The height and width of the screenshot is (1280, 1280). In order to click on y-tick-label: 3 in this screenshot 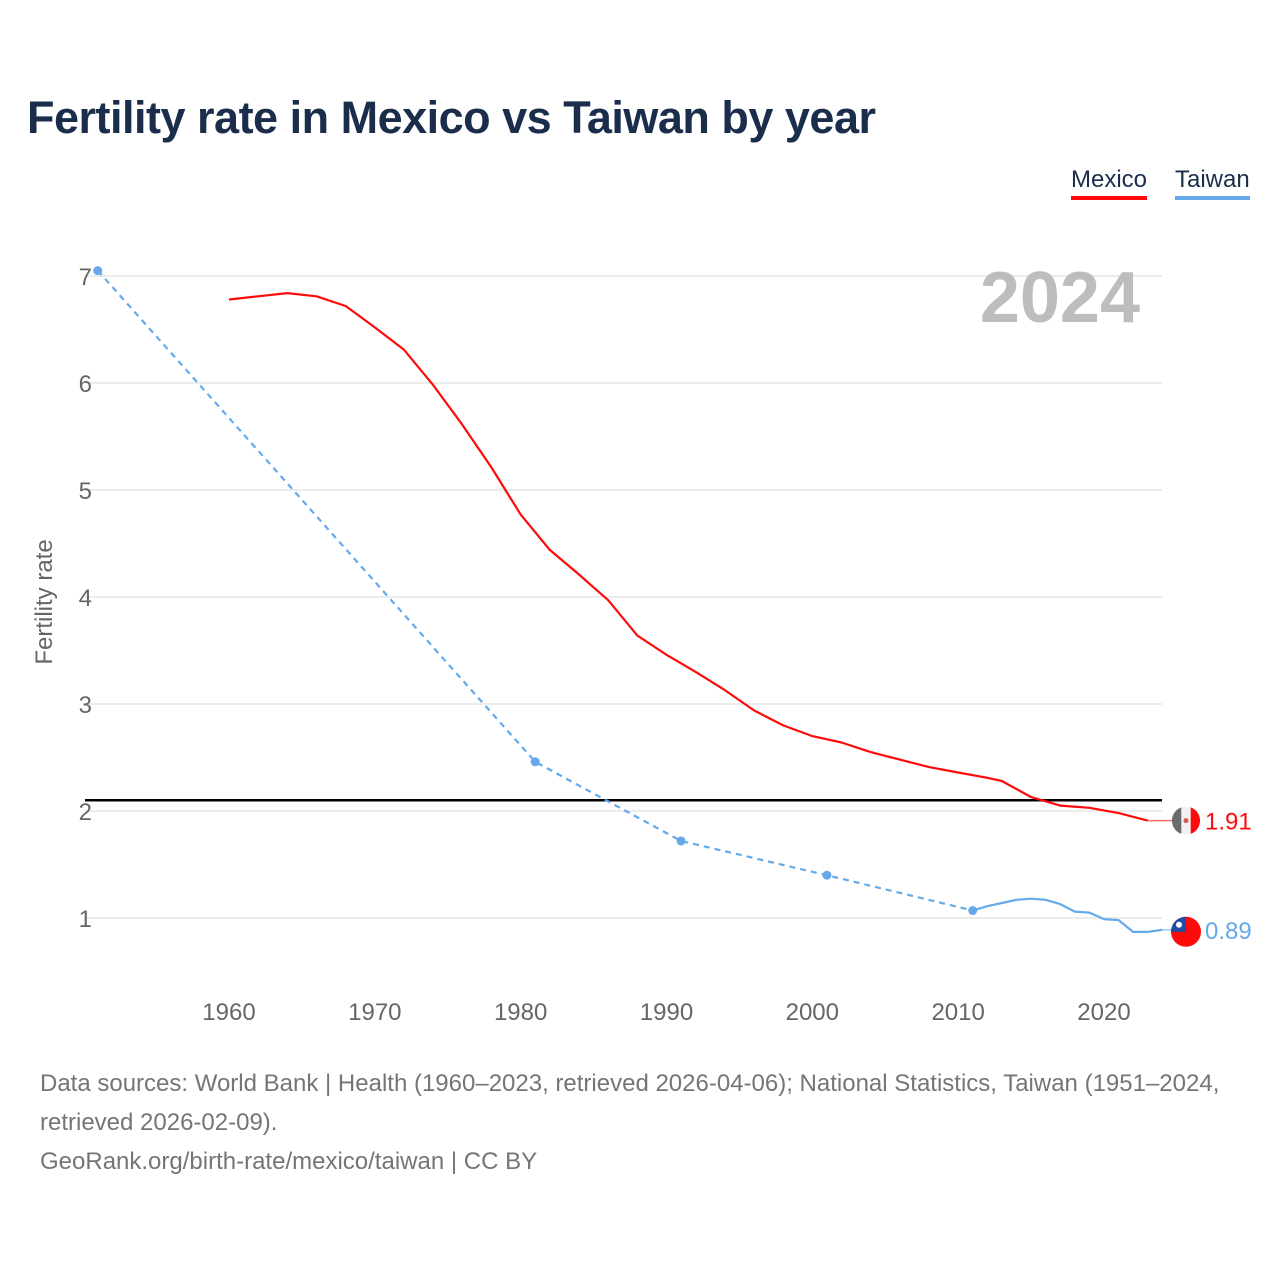, I will do `click(85, 705)`.